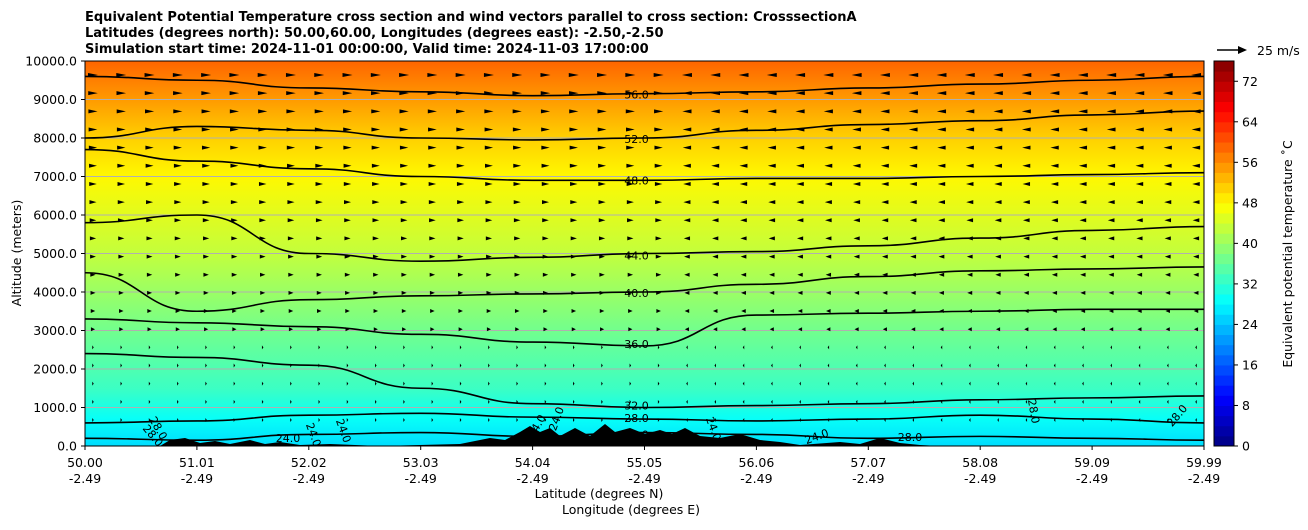  Describe the element at coordinates (309, 462) in the screenshot. I see `x-tick-lat: 52.02` at that location.